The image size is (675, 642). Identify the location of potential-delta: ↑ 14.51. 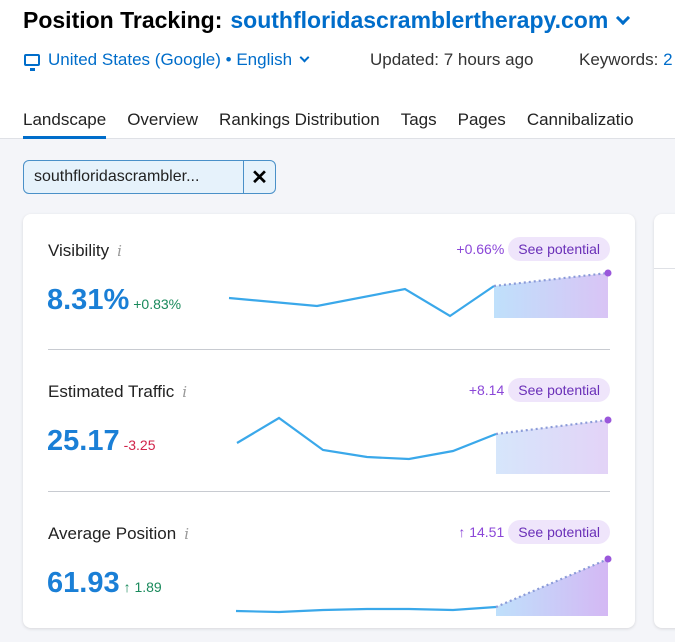
(481, 532).